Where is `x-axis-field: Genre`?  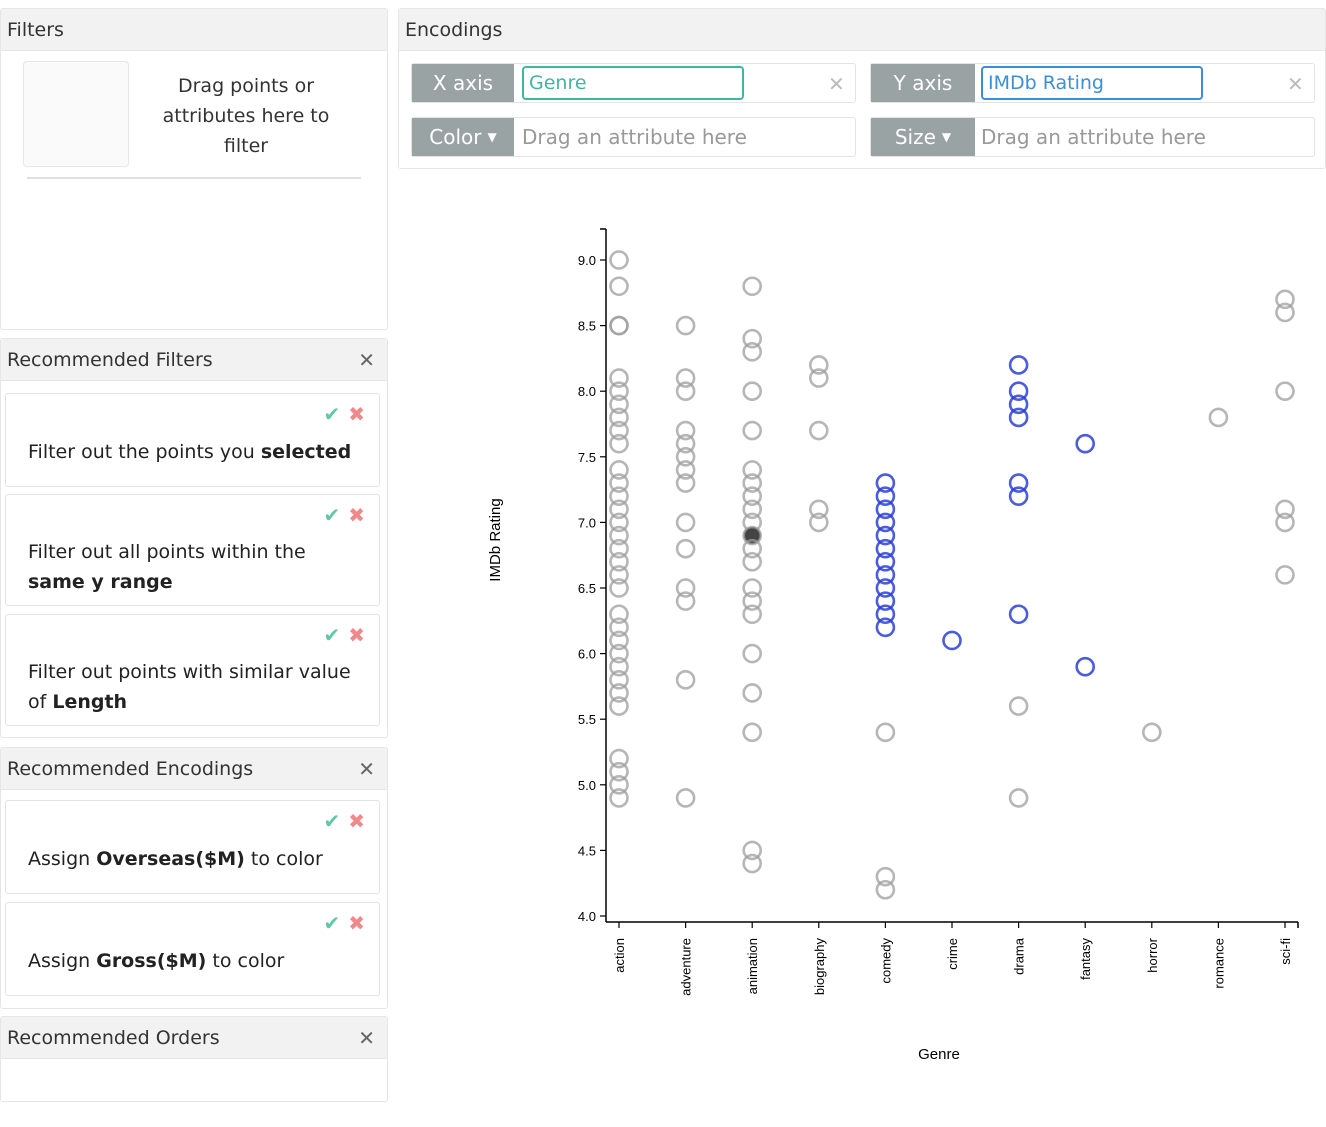
x-axis-field: Genre is located at coordinates (633, 83).